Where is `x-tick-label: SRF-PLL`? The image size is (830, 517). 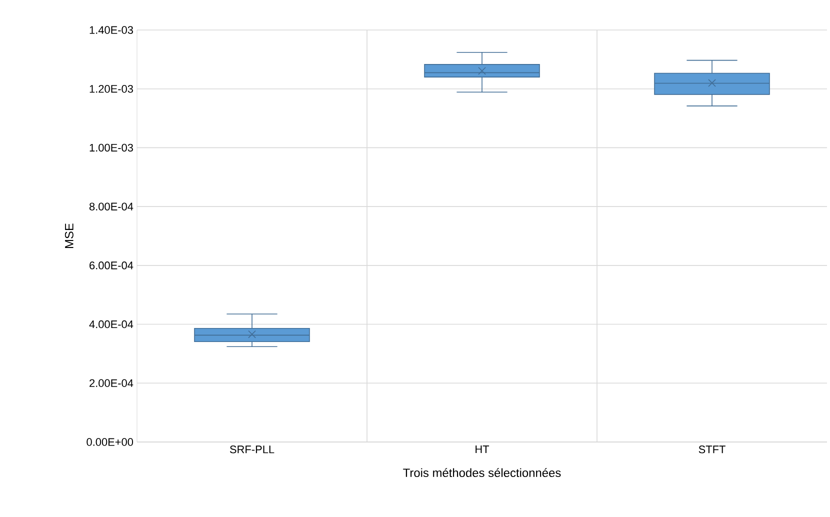 x-tick-label: SRF-PLL is located at coordinates (252, 450).